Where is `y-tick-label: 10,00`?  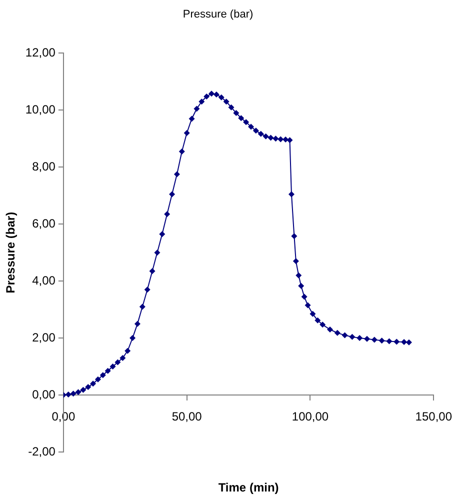 y-tick-label: 10,00 is located at coordinates (40, 109).